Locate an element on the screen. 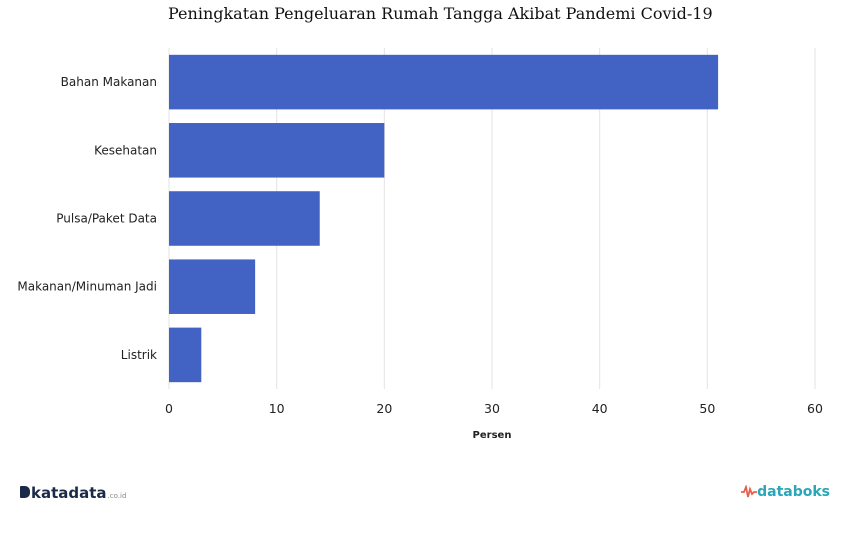  databoks-wave-icon is located at coordinates (749, 491).